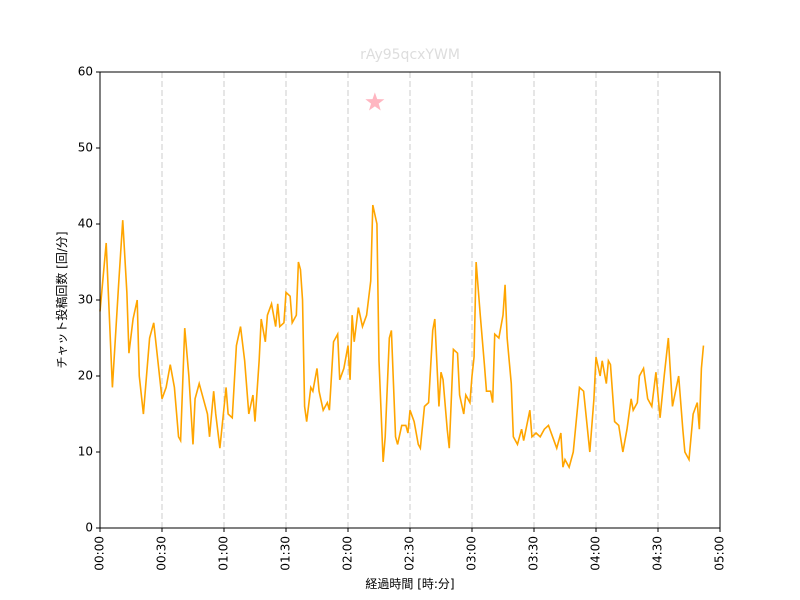 This screenshot has width=800, height=600. What do you see at coordinates (375, 101) in the screenshot?
I see `peak-marker` at bounding box center [375, 101].